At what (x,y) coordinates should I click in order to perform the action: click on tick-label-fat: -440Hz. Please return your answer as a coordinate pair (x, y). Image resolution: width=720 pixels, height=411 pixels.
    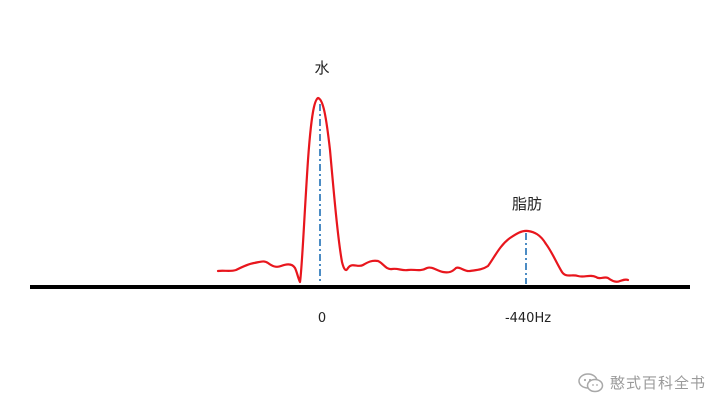
    Looking at the image, I should click on (528, 318).